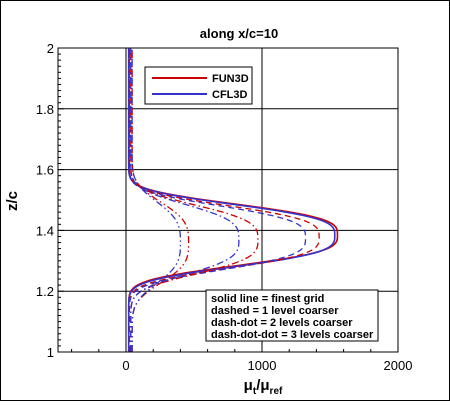 Image resolution: width=450 pixels, height=405 pixels. I want to click on x-tick-label: 0, so click(125, 365).